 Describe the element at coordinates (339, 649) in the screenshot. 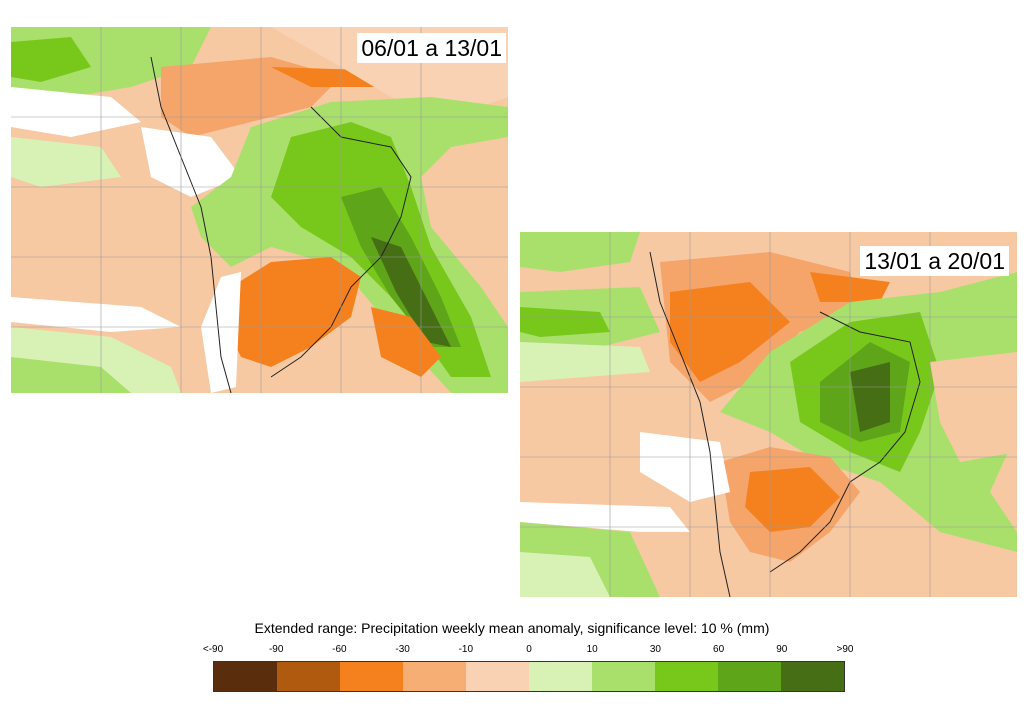

I see `legend-tick-label: -60` at that location.